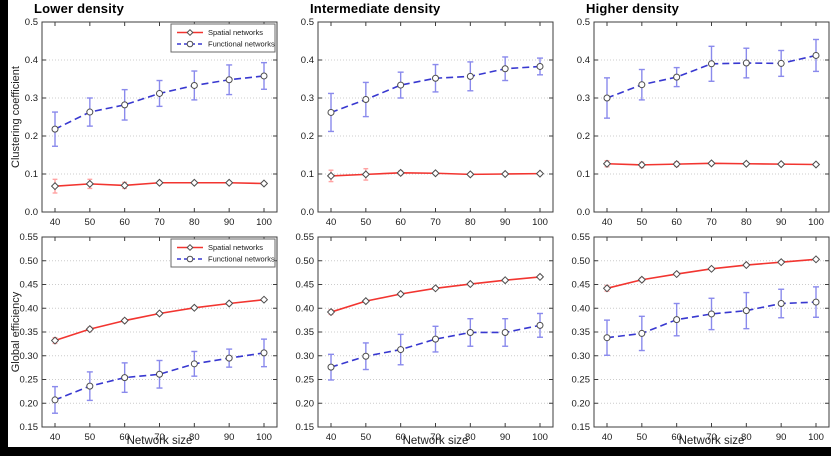  Describe the element at coordinates (241, 44) in the screenshot. I see `legend-label: Functional networks` at that location.